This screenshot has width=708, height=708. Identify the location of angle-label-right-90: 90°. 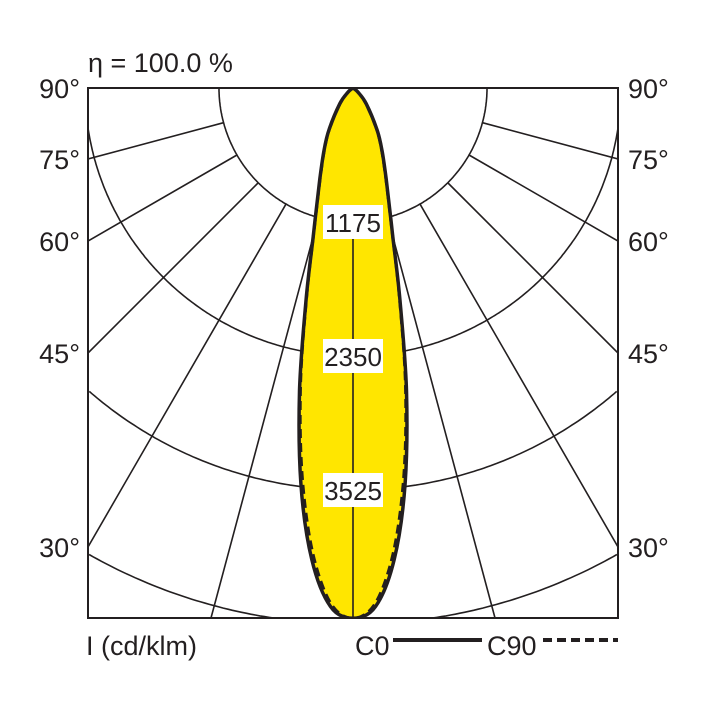
(648, 89).